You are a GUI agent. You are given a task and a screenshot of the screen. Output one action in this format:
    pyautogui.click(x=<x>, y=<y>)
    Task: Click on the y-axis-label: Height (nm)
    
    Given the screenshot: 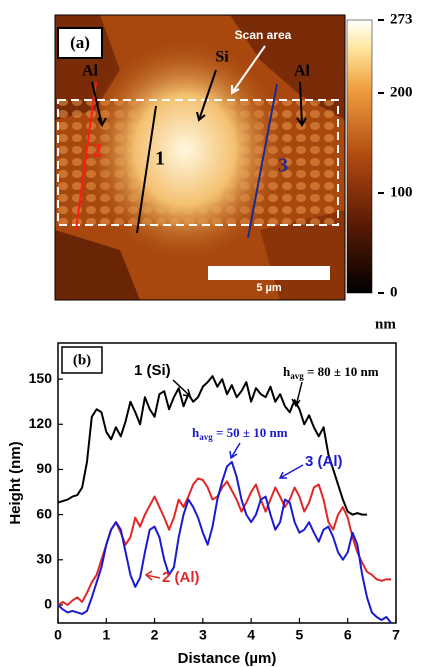 What is the action you would take?
    pyautogui.click(x=15, y=482)
    